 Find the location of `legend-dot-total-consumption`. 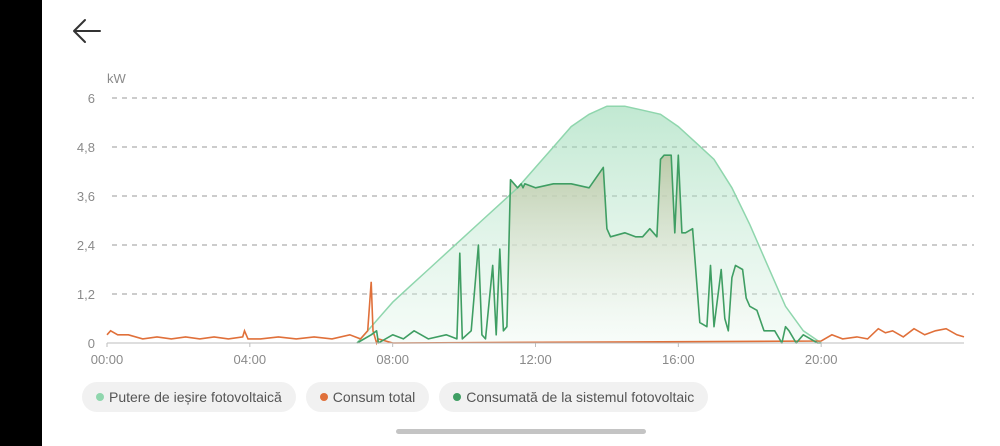

legend-dot-total-consumption is located at coordinates (323, 397).